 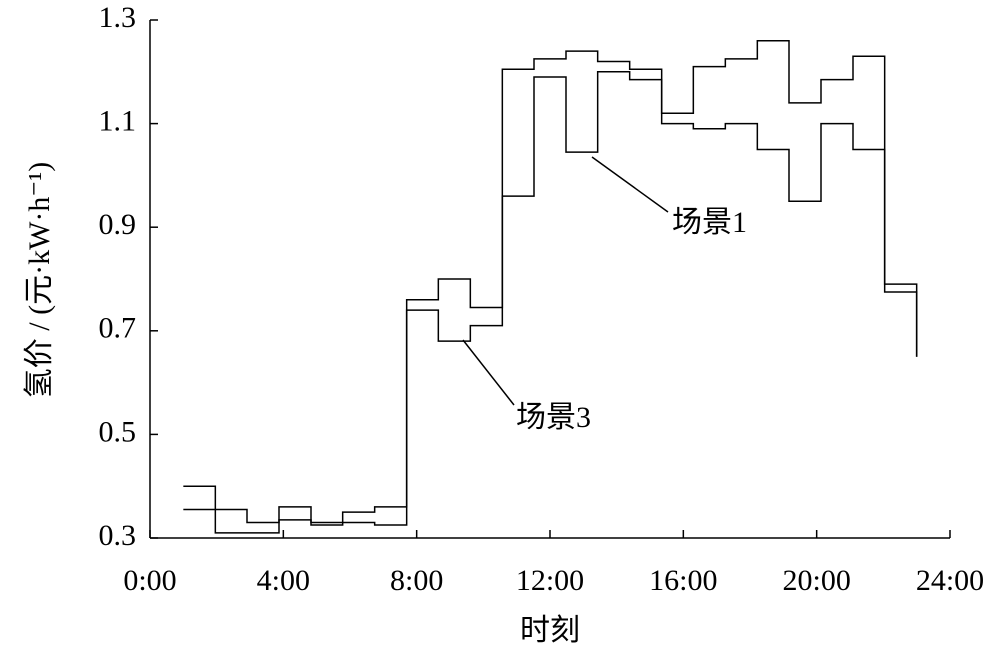 I want to click on x-tick-label: 20:00, so click(x=816, y=580).